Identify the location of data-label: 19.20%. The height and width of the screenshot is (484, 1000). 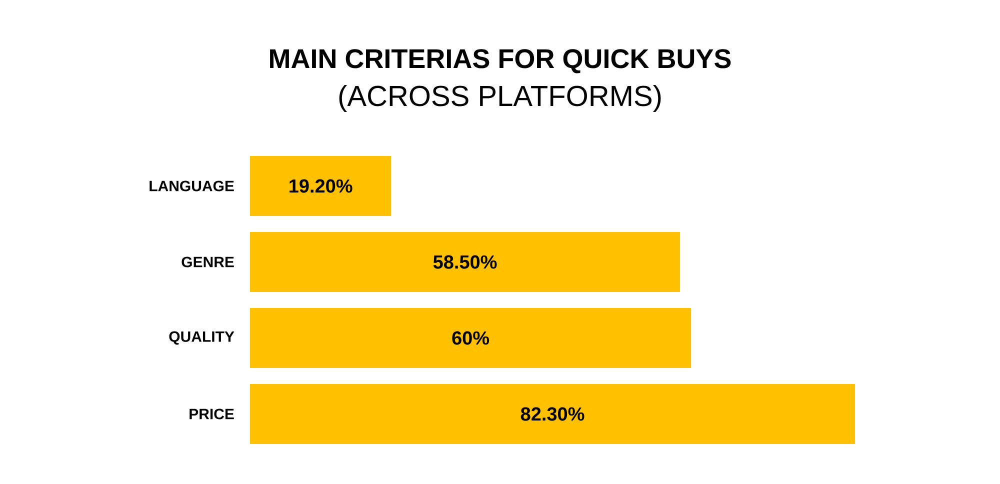
(321, 186).